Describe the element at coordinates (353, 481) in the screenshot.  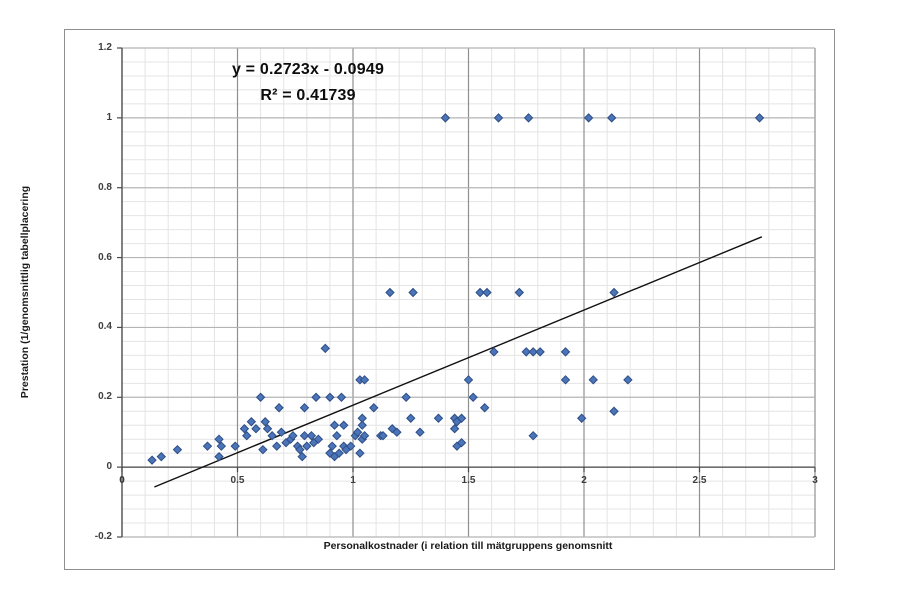
I see `x-tick-label: 1` at that location.